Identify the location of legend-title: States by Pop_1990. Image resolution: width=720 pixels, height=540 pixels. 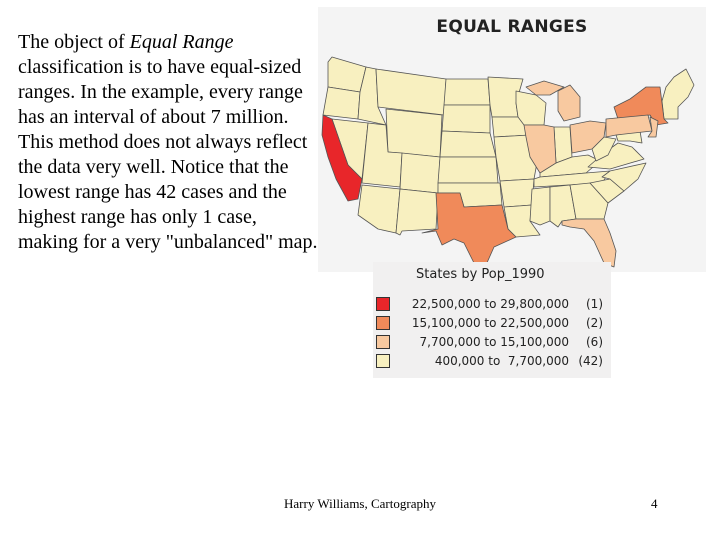
(480, 274).